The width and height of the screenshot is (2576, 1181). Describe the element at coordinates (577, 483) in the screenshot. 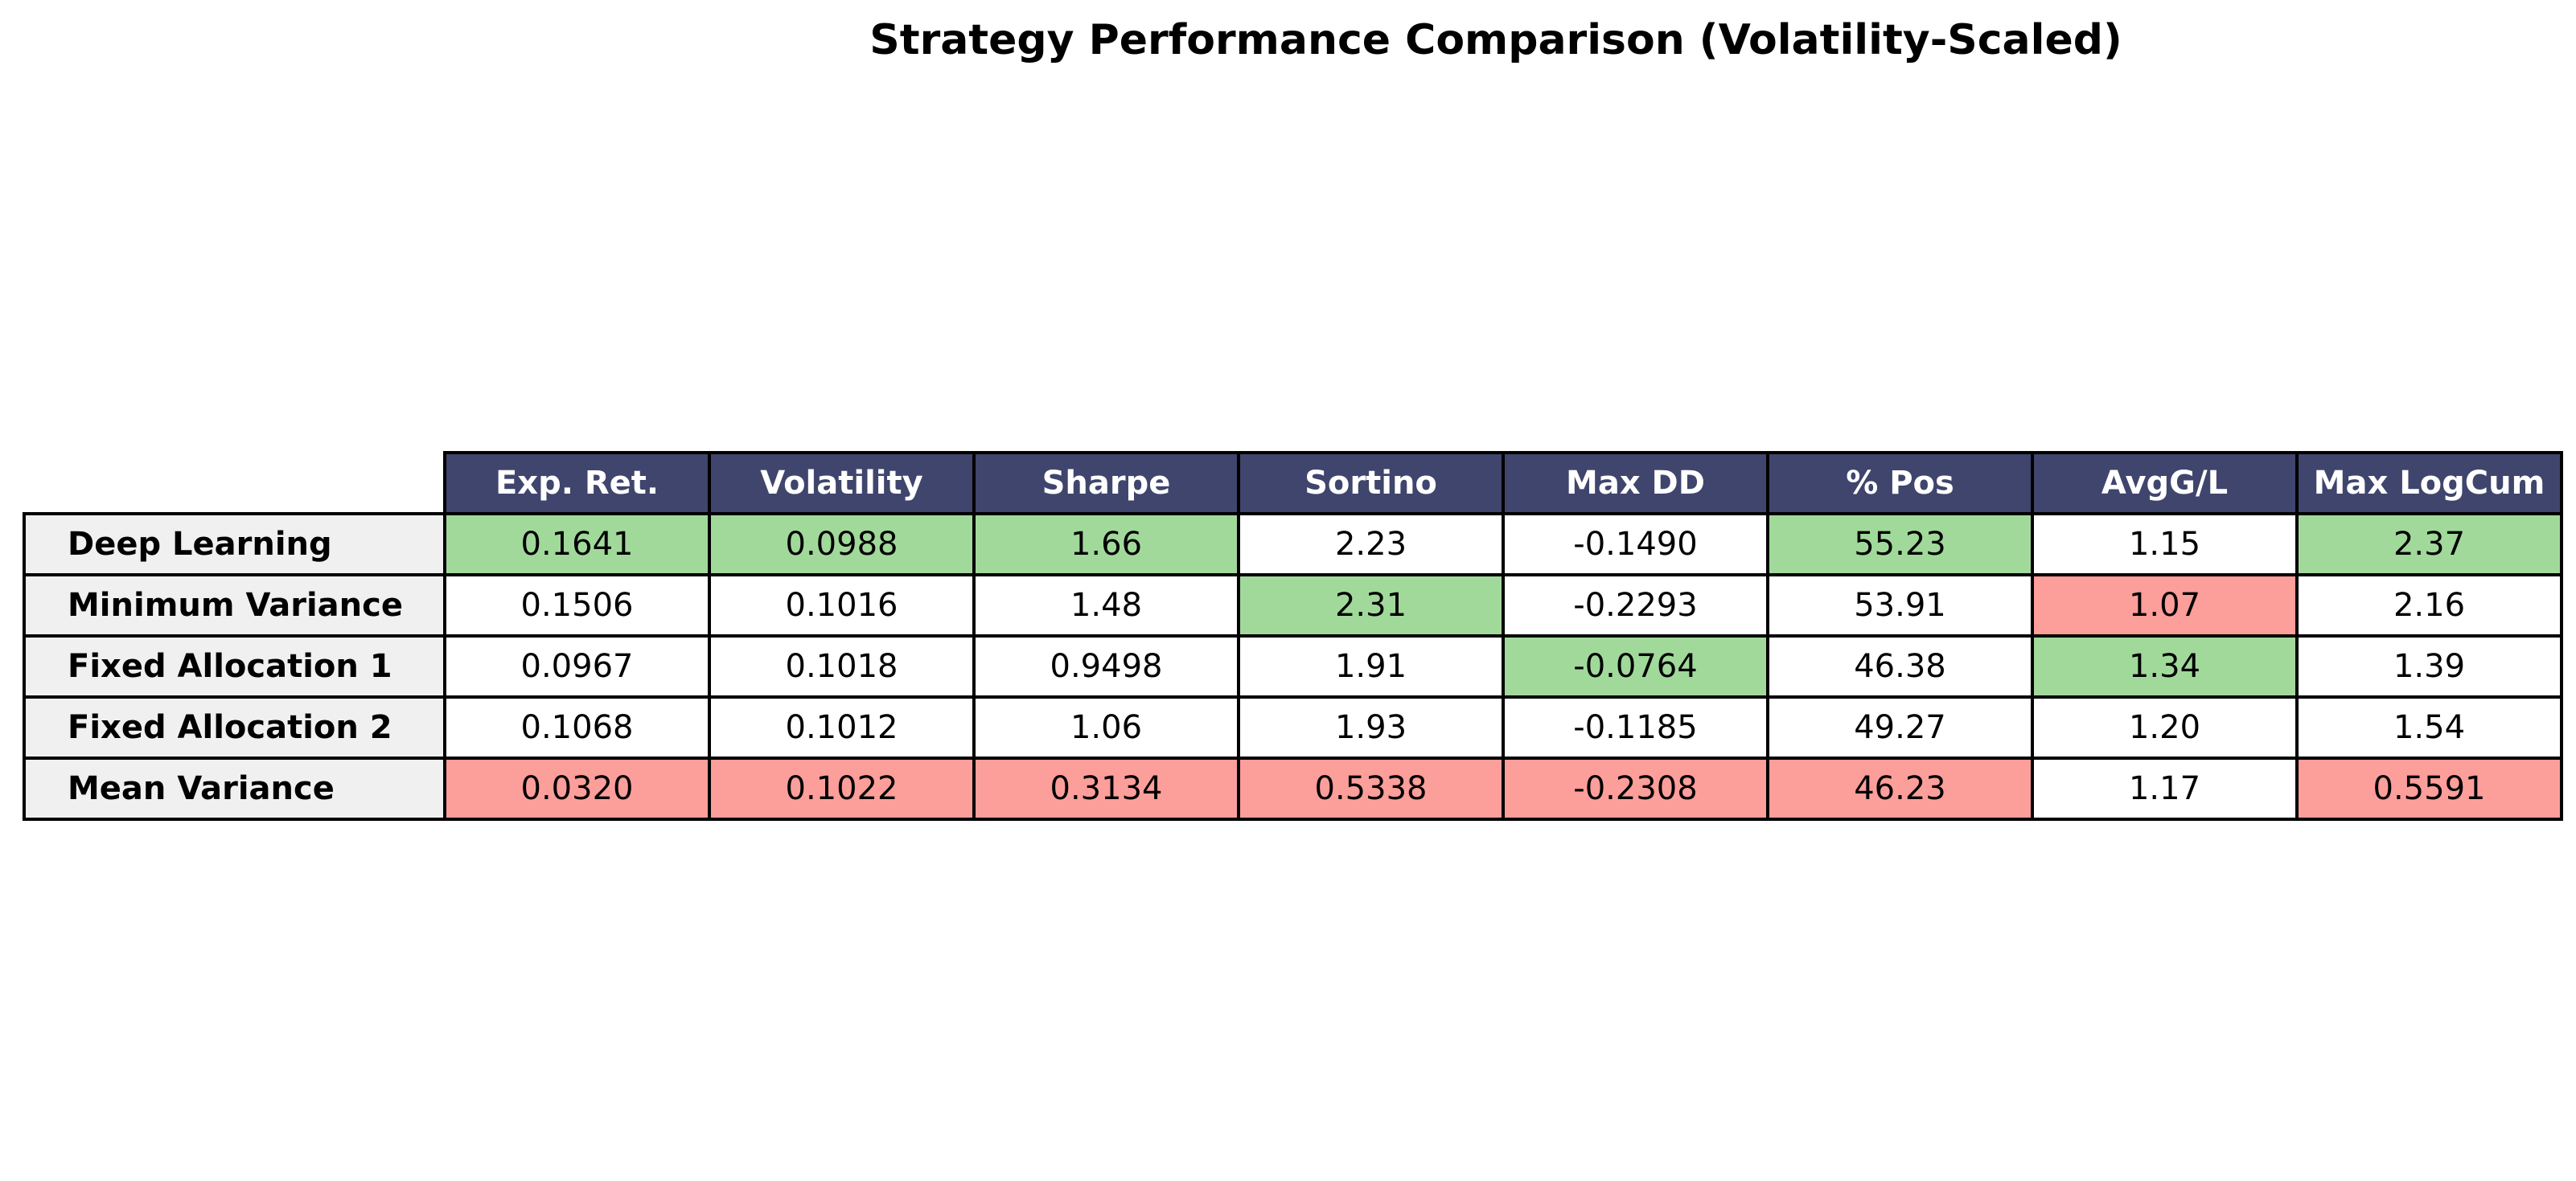

I see `column-header: Exp. Ret.` at that location.